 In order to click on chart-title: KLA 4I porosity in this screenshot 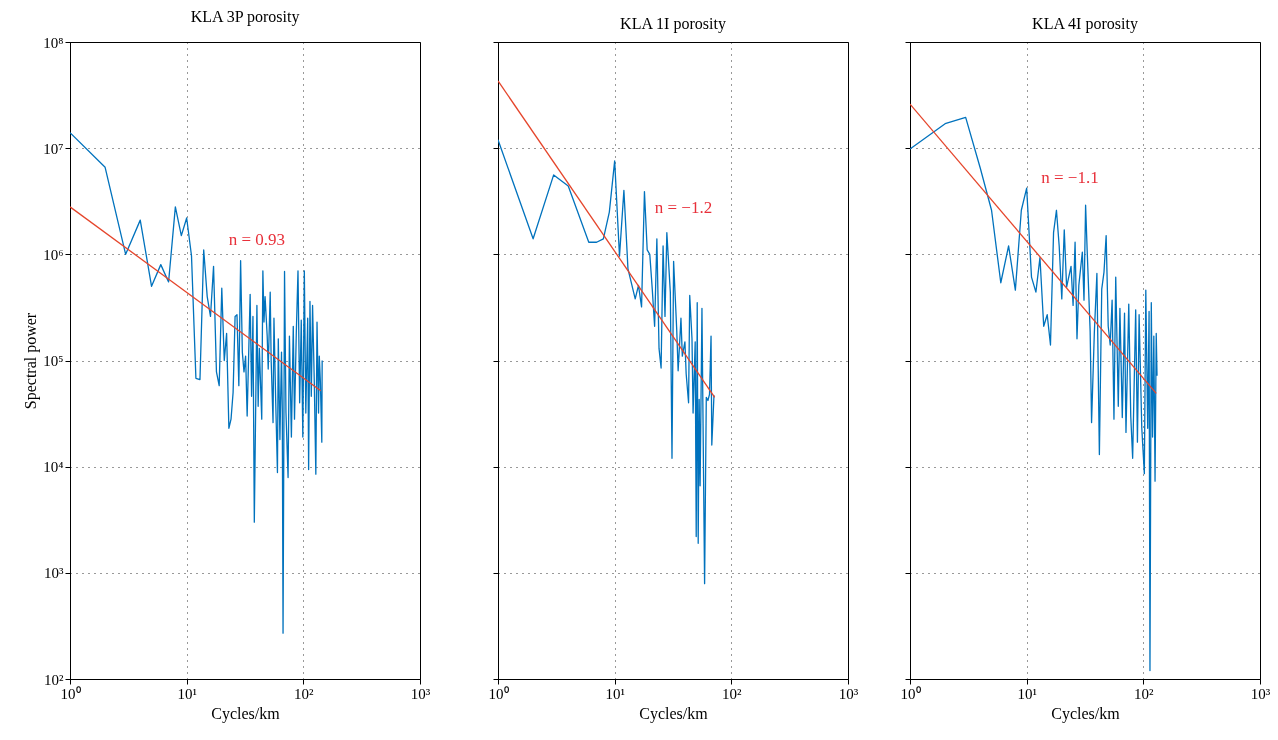, I will do `click(1085, 23)`.